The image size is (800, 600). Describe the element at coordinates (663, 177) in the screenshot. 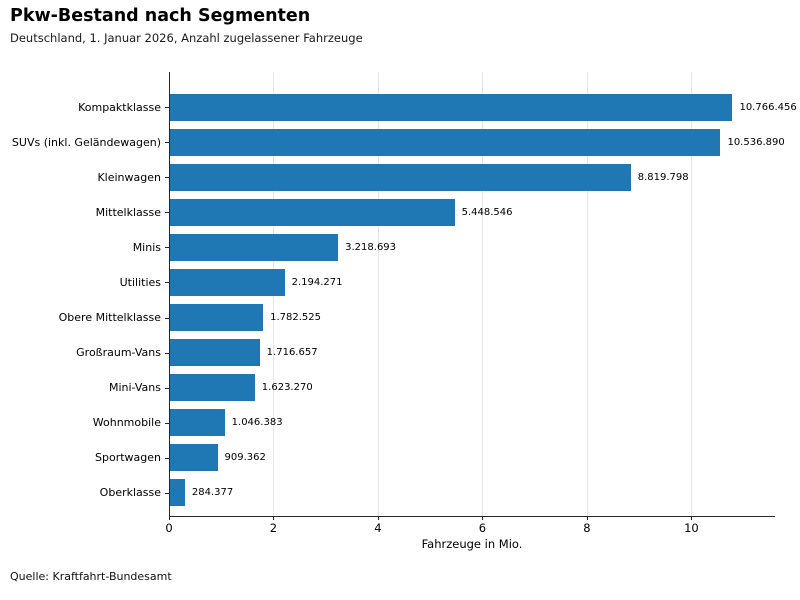

I see `value-label: 8.819.798` at that location.